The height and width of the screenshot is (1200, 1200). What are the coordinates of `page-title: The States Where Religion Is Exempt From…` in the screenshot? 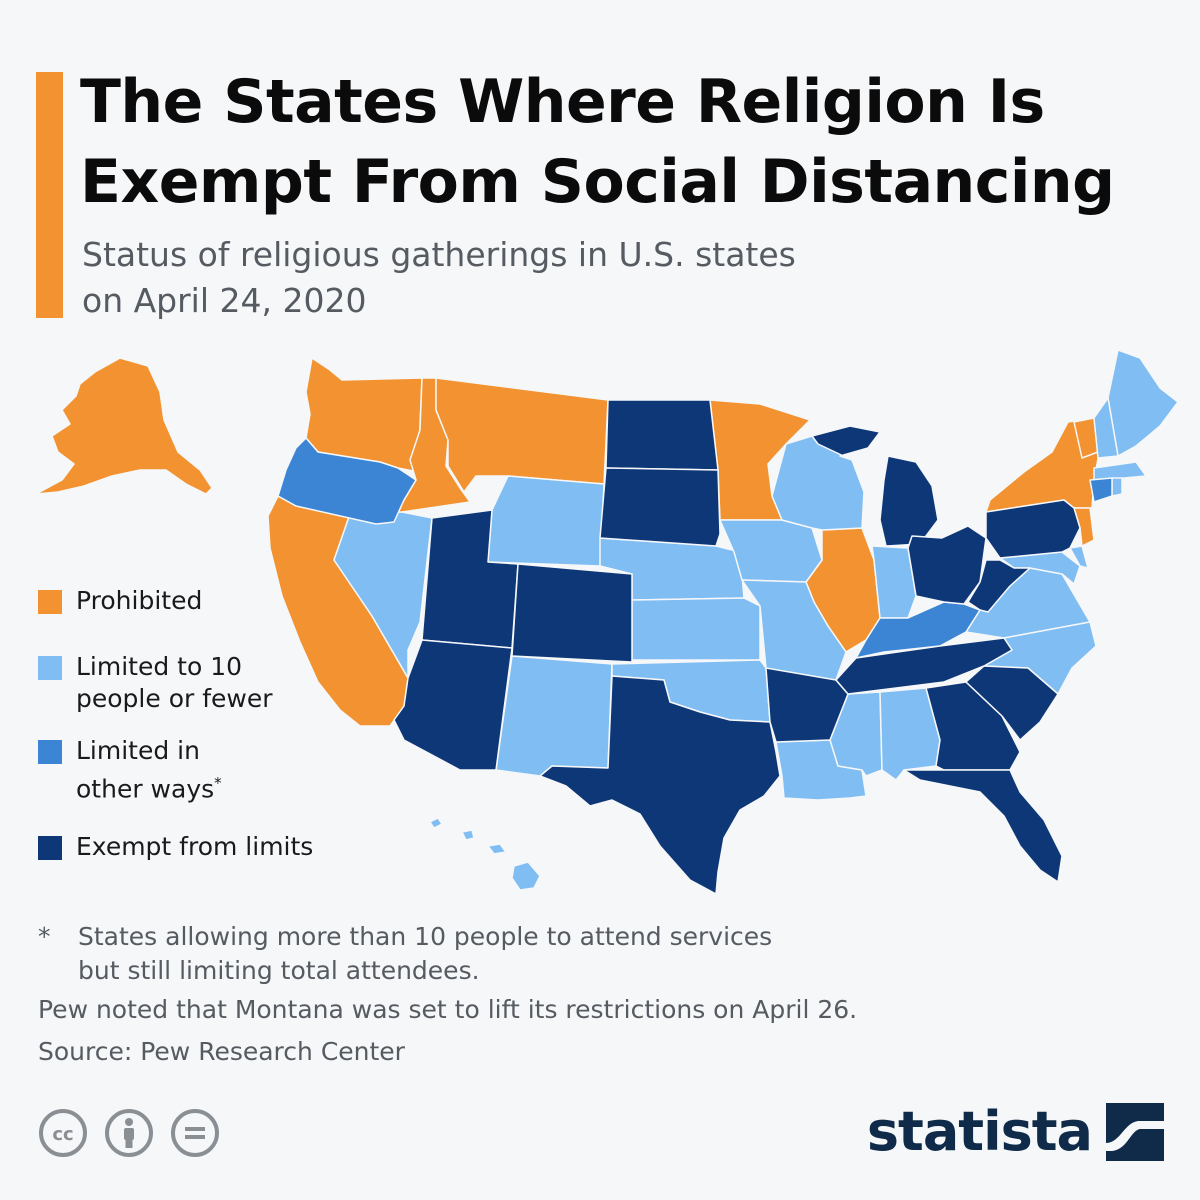 It's located at (630, 142).